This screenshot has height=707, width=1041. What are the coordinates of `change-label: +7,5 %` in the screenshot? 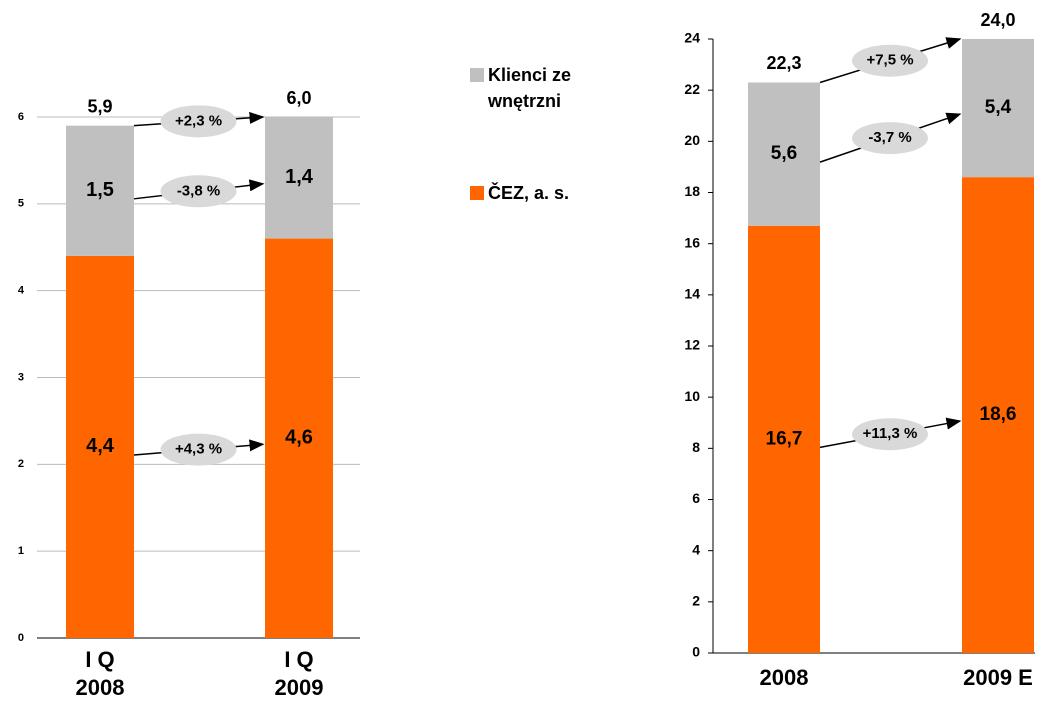 It's located at (889, 60).